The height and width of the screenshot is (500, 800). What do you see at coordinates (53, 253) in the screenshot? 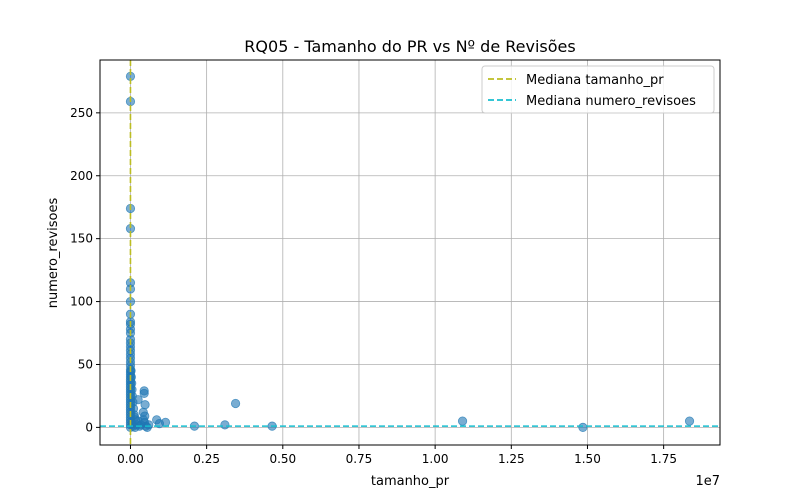
I see `y-axis-label: numero_revisoes` at bounding box center [53, 253].